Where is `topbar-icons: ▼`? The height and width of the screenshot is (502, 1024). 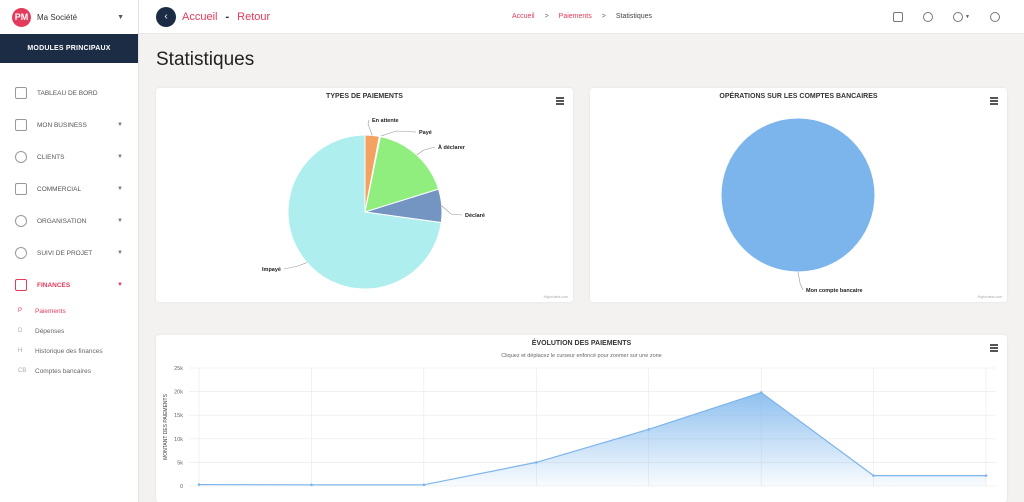
topbar-icons: ▼ is located at coordinates (936, 16).